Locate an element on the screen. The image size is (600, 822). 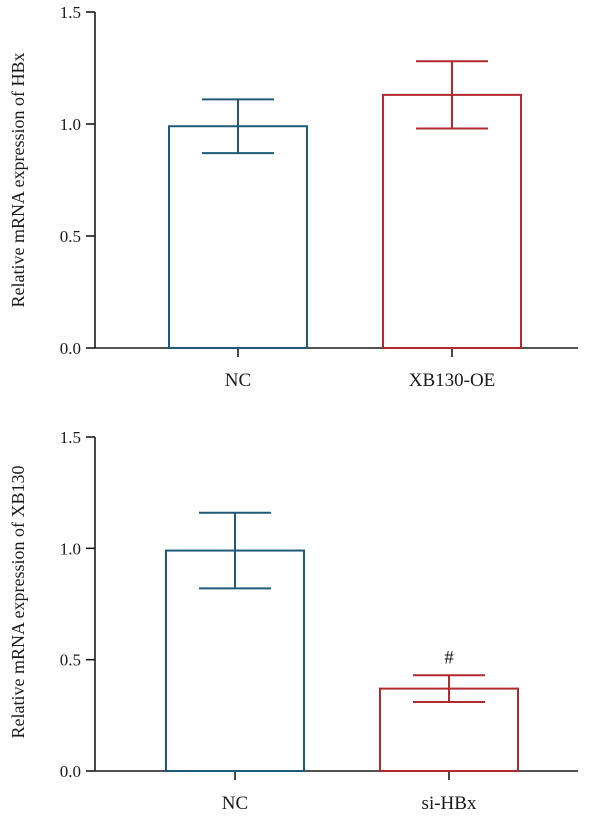
x-category-label: XB130-OE is located at coordinates (452, 380).